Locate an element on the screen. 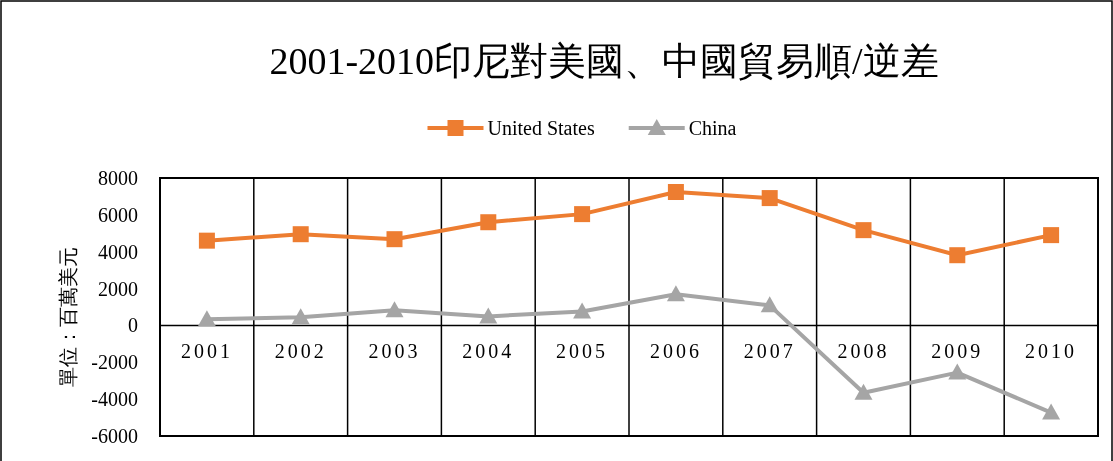 This screenshot has width=1113, height=461. y-tick-label: 6000 is located at coordinates (118, 214).